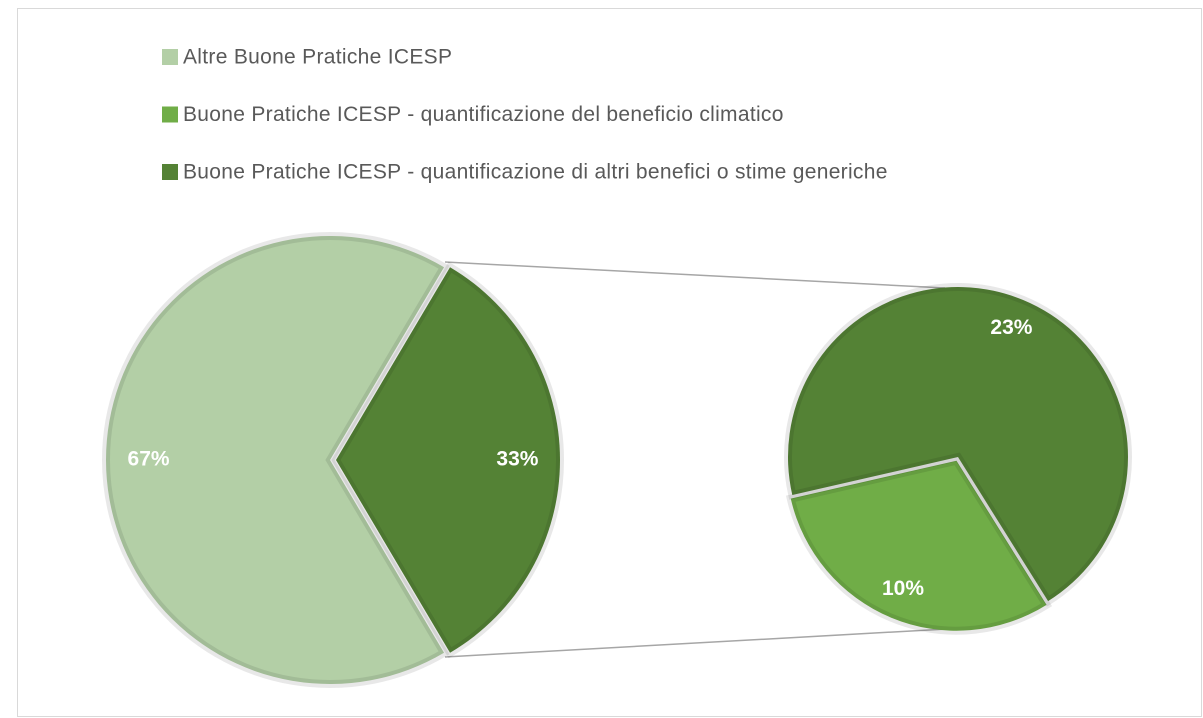 The height and width of the screenshot is (718, 1203). Describe the element at coordinates (903, 588) in the screenshot. I see `data-label: 10%` at that location.